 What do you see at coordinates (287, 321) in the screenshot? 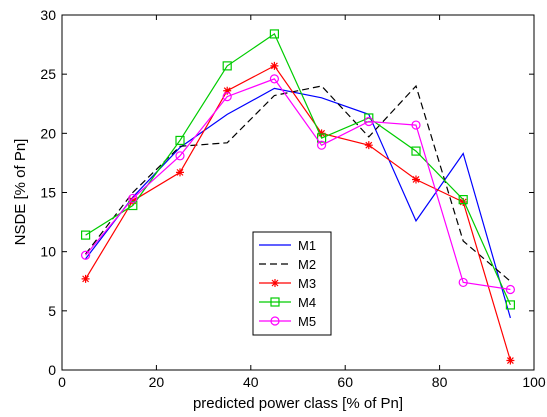
I see `legend-item-m5: M5` at bounding box center [287, 321].